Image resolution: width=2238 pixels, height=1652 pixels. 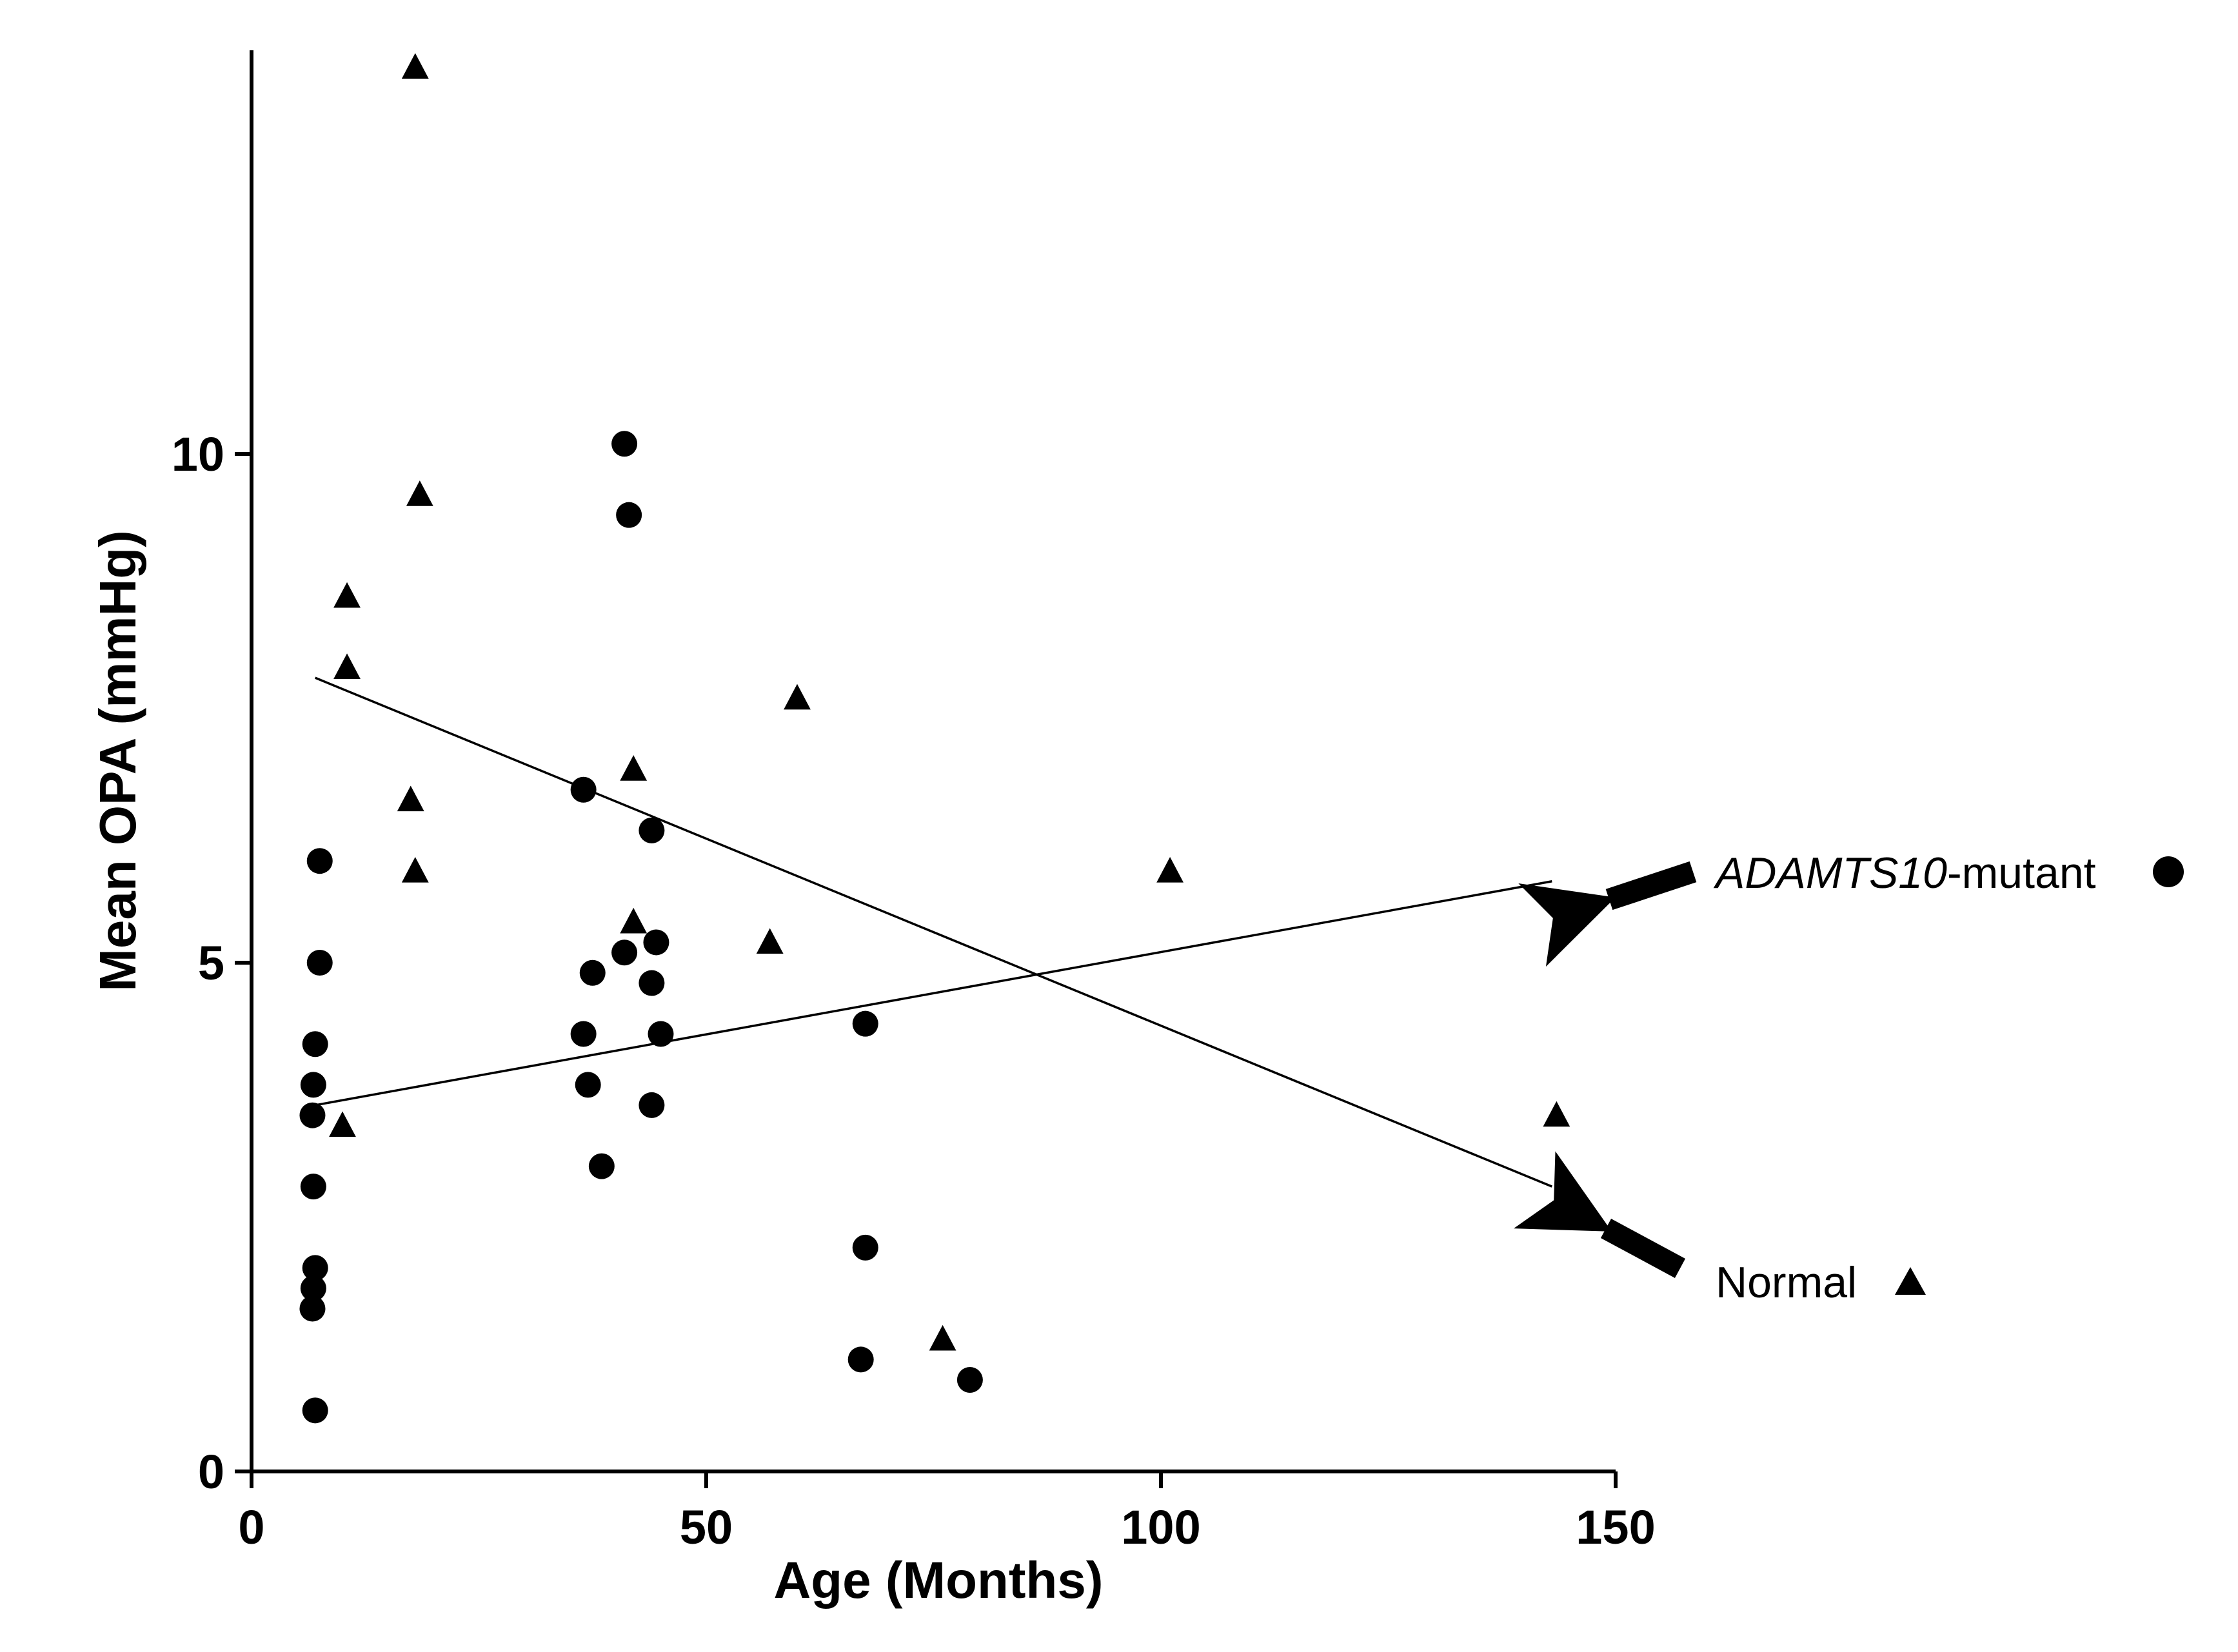 What do you see at coordinates (1848, 1078) in the screenshot?
I see `legend: ADAMTS10-mutant Normal` at bounding box center [1848, 1078].